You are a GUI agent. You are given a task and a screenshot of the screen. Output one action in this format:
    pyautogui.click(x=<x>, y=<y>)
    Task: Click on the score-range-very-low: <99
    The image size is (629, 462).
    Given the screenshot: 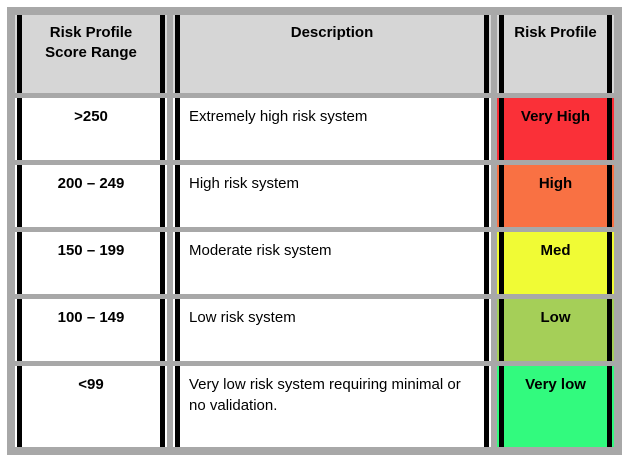 What is the action you would take?
    pyautogui.click(x=91, y=406)
    